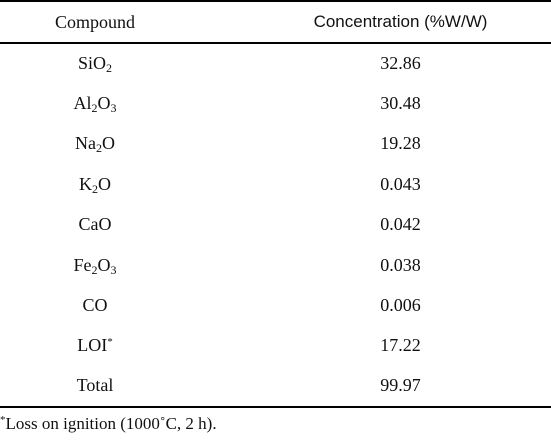 This screenshot has height=443, width=551. What do you see at coordinates (92, 345) in the screenshot?
I see `compound-part: LOI` at bounding box center [92, 345].